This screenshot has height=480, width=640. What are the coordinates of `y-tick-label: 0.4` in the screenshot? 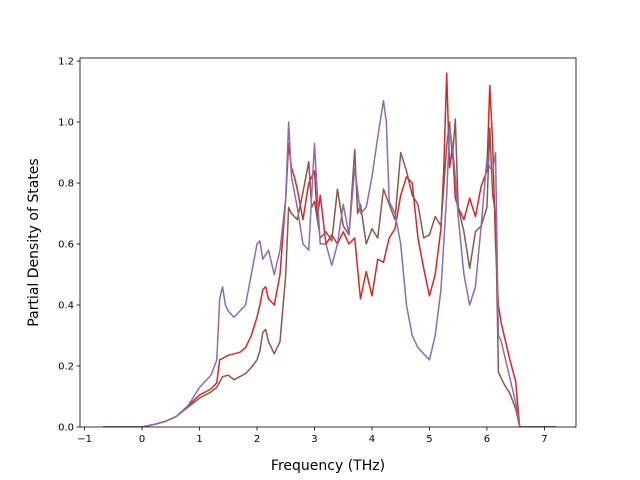 It's located at (66, 306).